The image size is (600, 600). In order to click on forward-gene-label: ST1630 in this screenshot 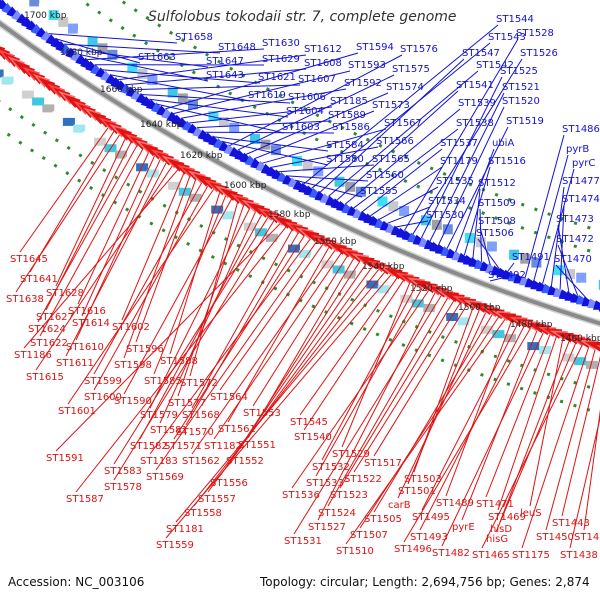, I will do `click(281, 43)`.